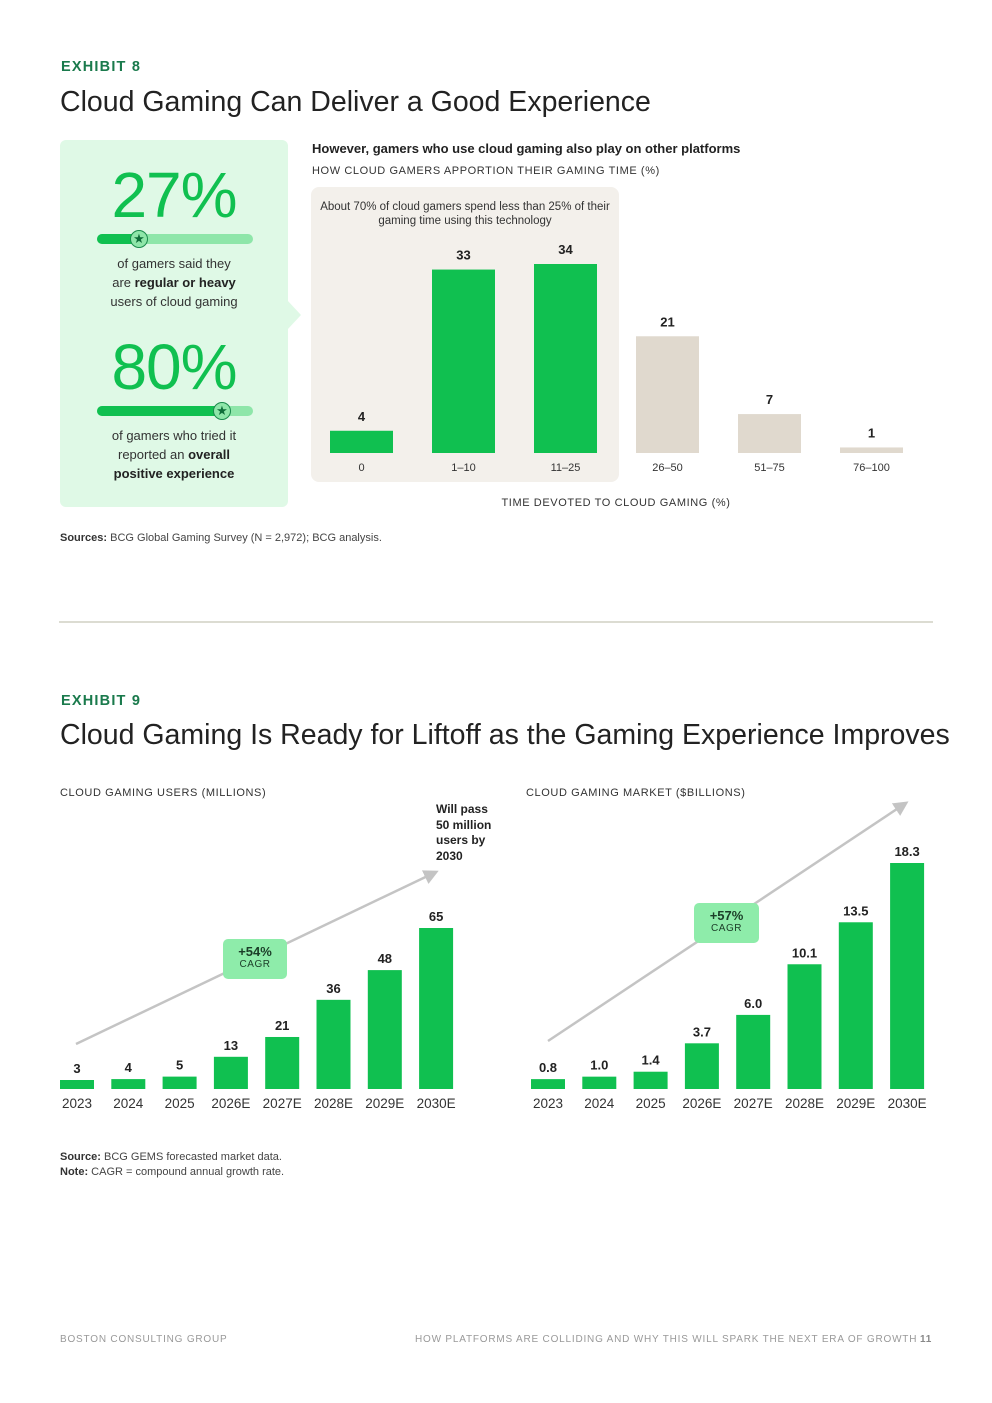  I want to click on market-cagr-badge: +57% CAGR, so click(726, 923).